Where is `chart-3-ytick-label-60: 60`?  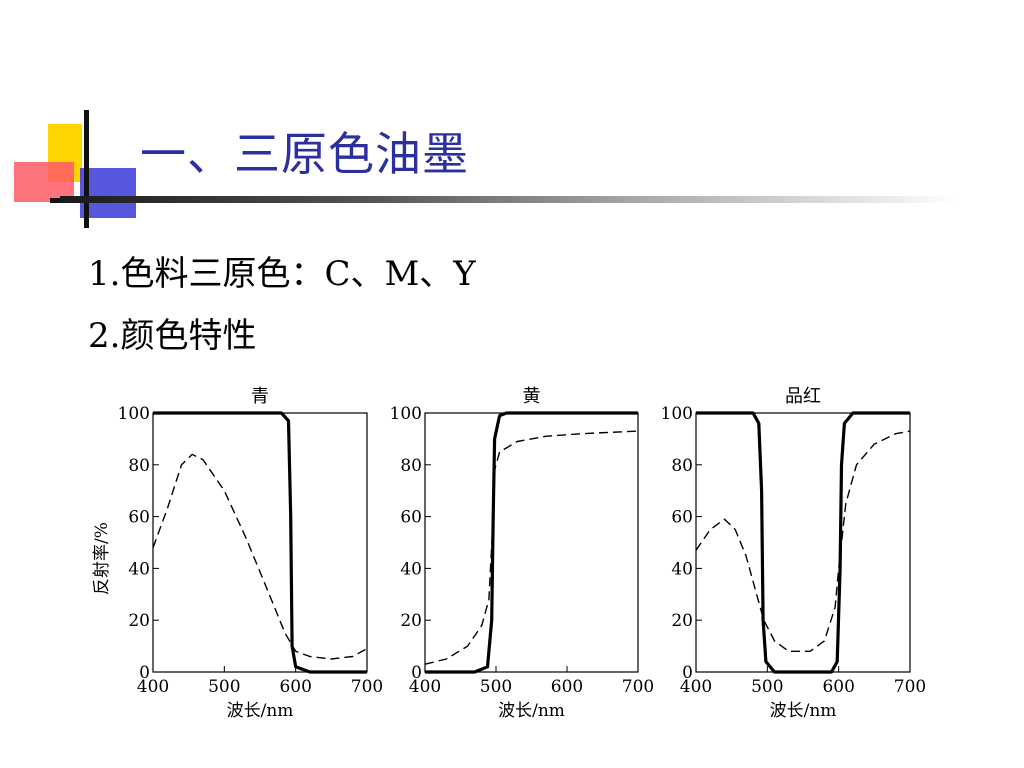 chart-3-ytick-label-60: 60 is located at coordinates (682, 518).